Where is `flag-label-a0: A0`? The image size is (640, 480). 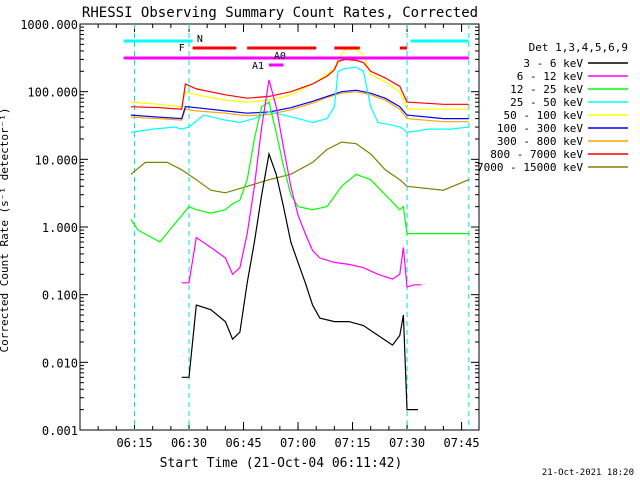
flag-label-a0: A0 is located at coordinates (280, 56).